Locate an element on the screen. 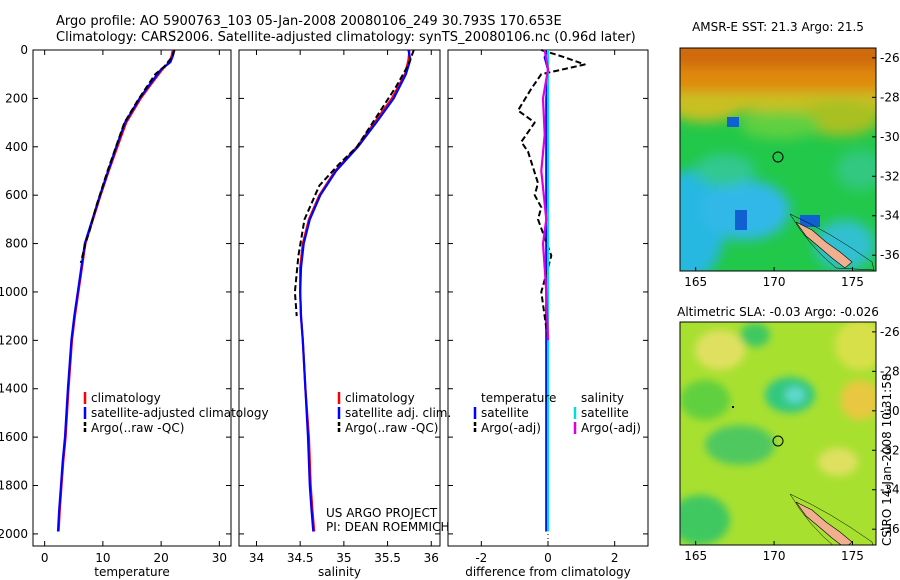  y-tick-label: 1800 is located at coordinates (14, 486).